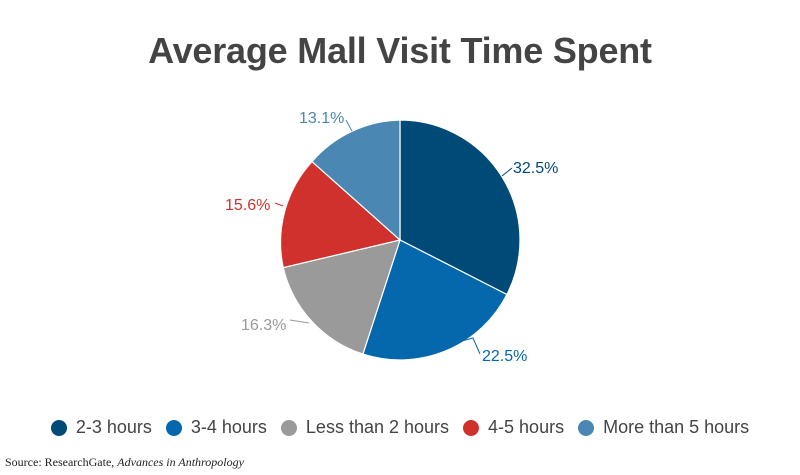 The height and width of the screenshot is (475, 800). What do you see at coordinates (676, 427) in the screenshot?
I see `legend-label: More than 5 hours` at bounding box center [676, 427].